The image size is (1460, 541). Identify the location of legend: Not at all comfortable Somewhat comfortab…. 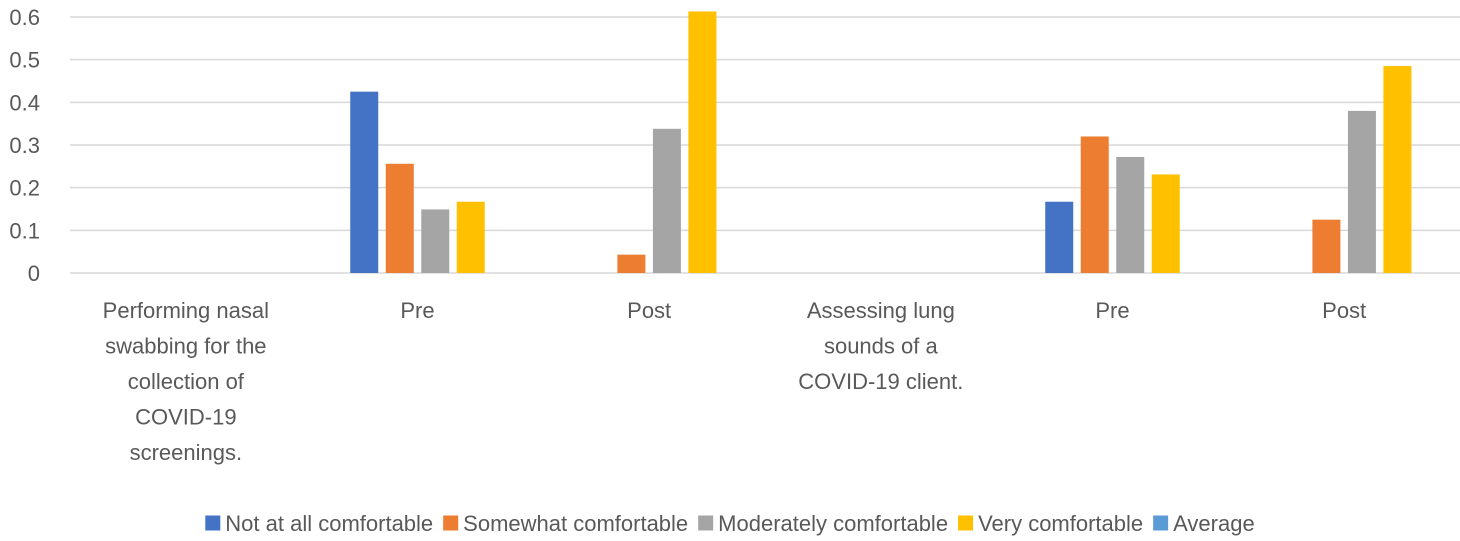
(730, 523).